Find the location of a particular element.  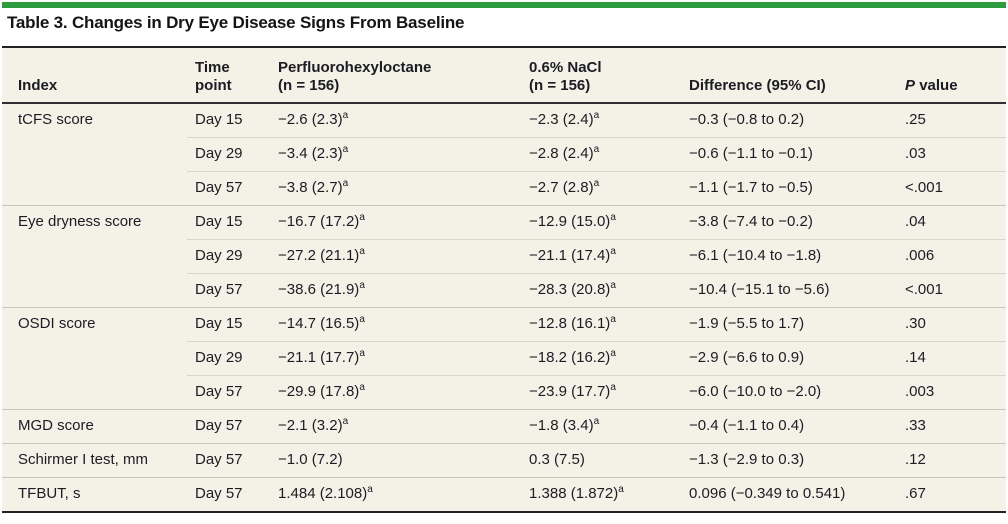

p-rest: value is located at coordinates (938, 85).